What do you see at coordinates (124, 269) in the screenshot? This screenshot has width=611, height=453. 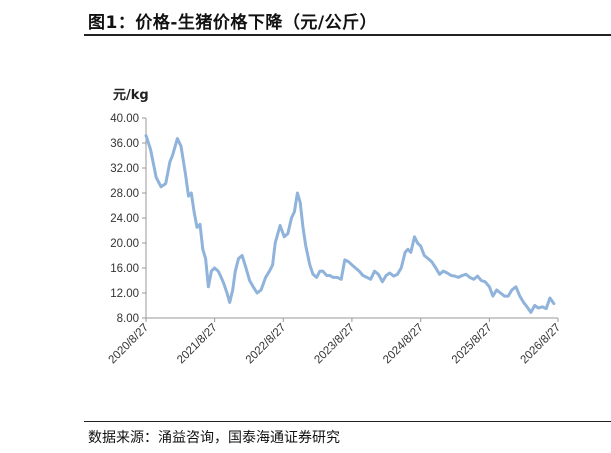 I see `y-tick-label: 16.00` at bounding box center [124, 269].